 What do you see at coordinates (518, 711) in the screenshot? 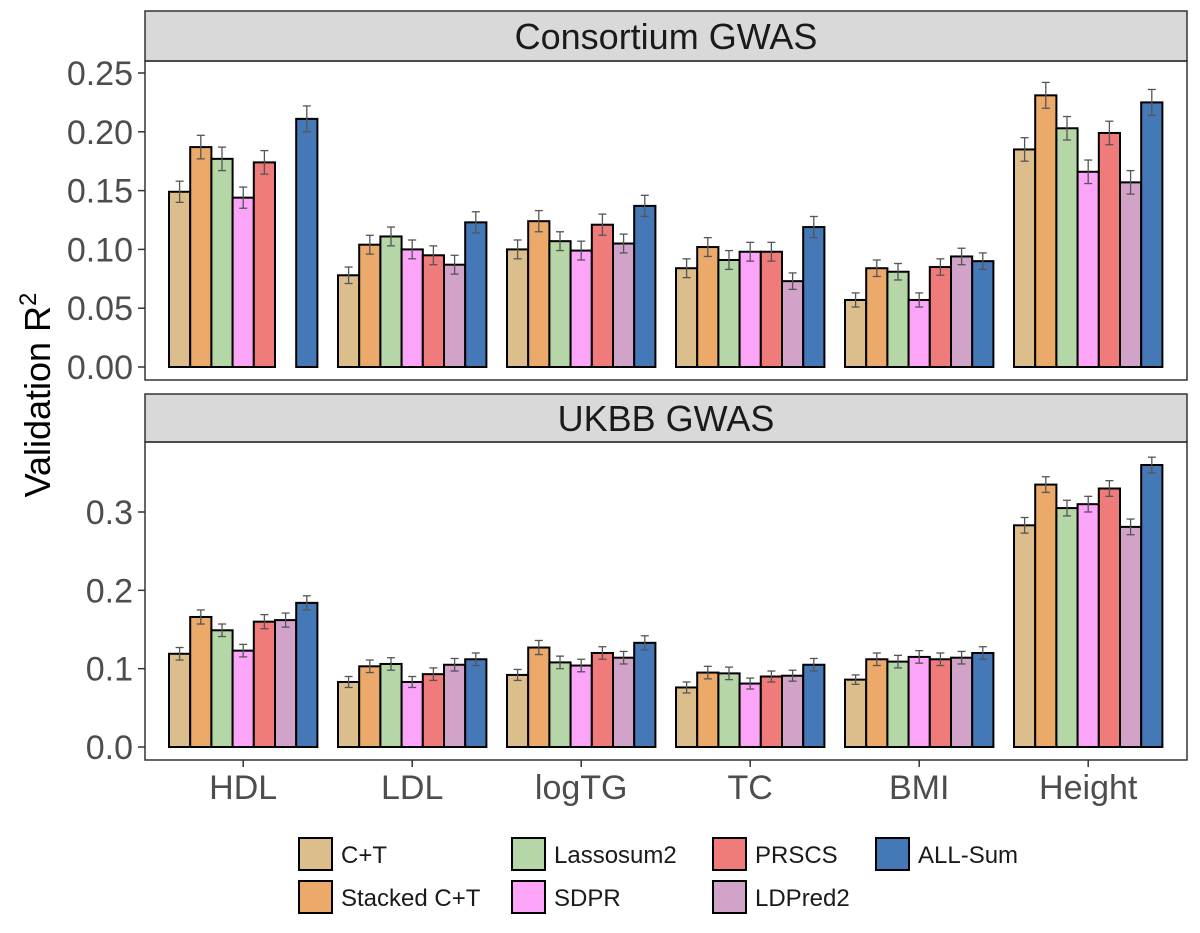
I see `bar-logTG-C+T` at bounding box center [518, 711].